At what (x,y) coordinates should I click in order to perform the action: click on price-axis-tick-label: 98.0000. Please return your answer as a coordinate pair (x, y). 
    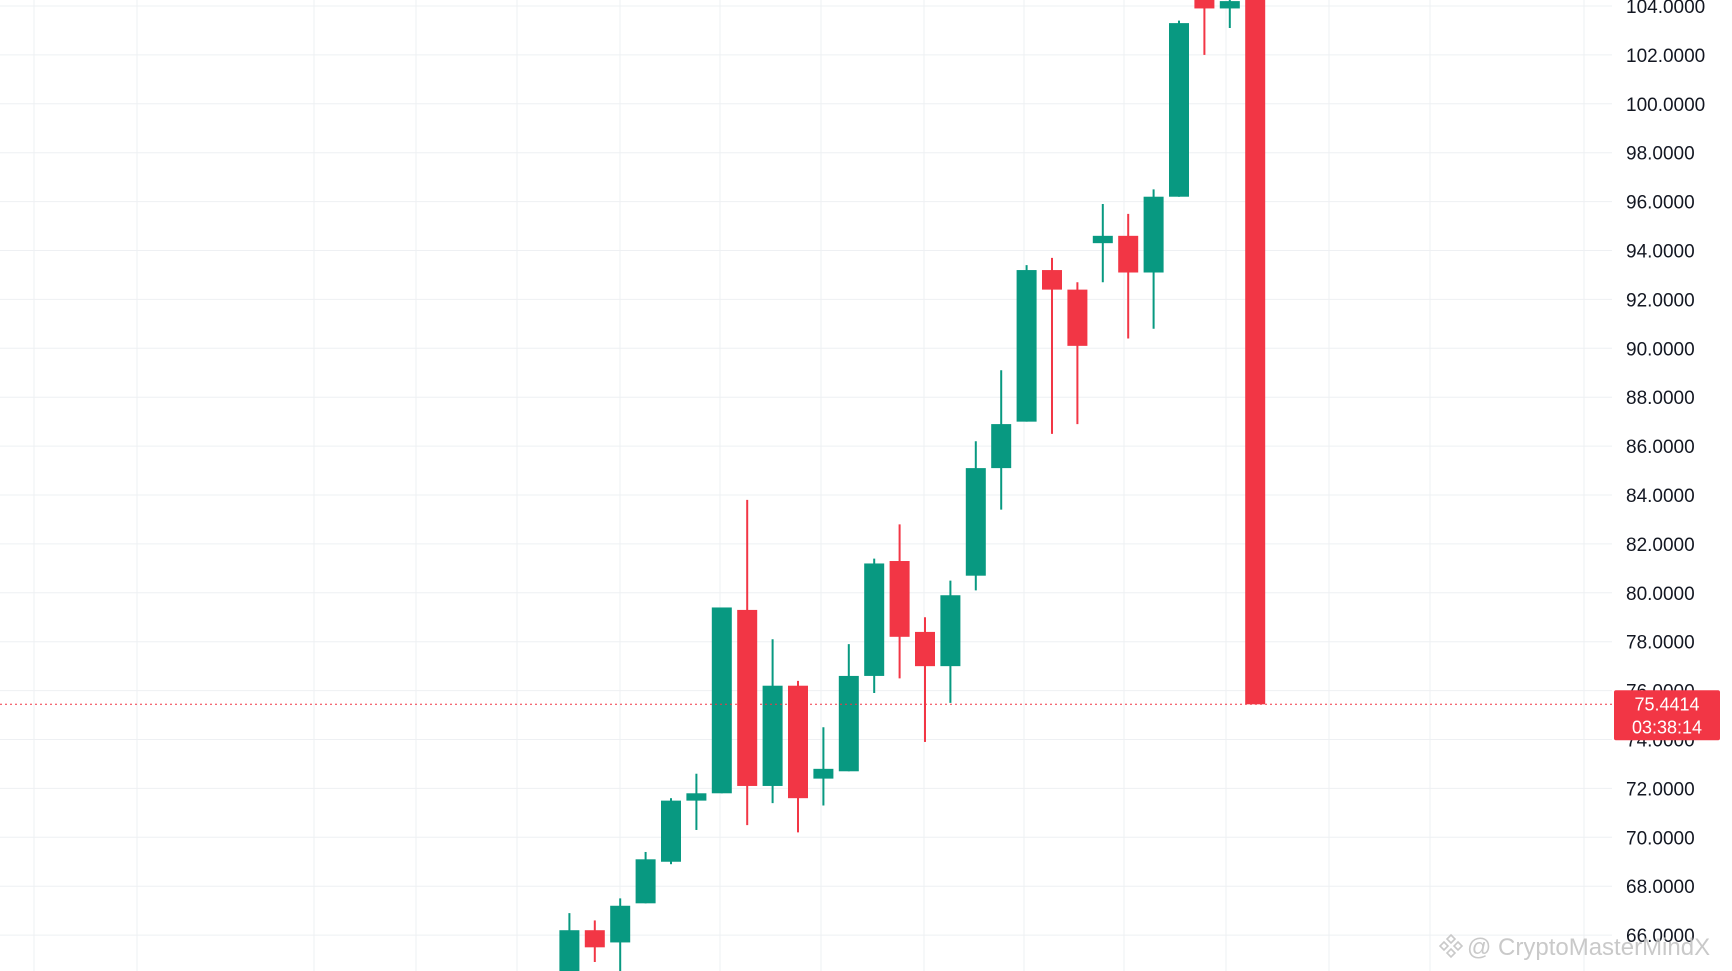
    Looking at the image, I should click on (1660, 154).